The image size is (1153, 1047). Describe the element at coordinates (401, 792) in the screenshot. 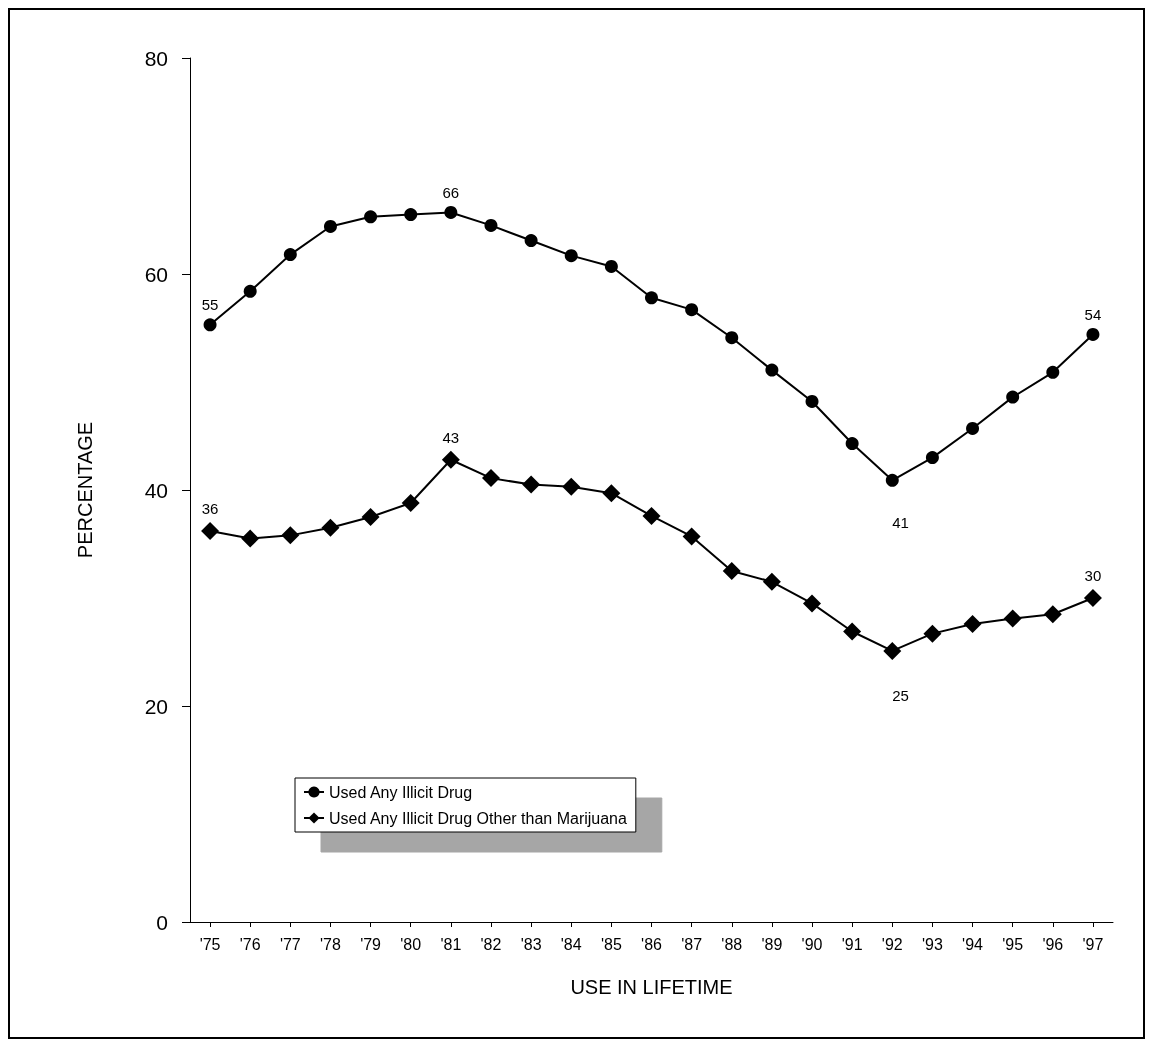

I see `legend-label: Used Any Illicit Drug` at that location.